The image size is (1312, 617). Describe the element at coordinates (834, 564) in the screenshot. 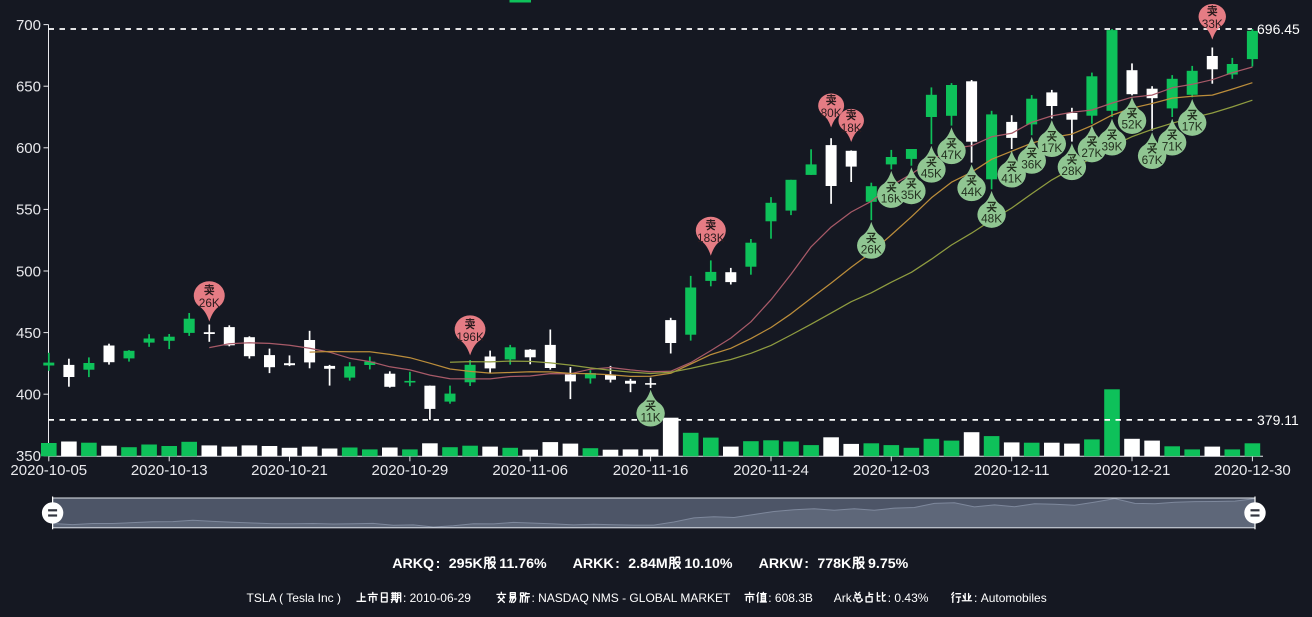

I see `svg-text: 778K` at that location.